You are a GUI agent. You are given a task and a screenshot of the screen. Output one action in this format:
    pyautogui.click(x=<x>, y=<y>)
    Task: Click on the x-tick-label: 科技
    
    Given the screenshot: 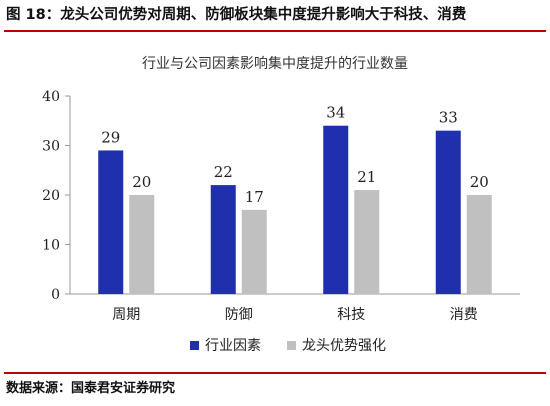 What is the action you would take?
    pyautogui.click(x=351, y=315)
    